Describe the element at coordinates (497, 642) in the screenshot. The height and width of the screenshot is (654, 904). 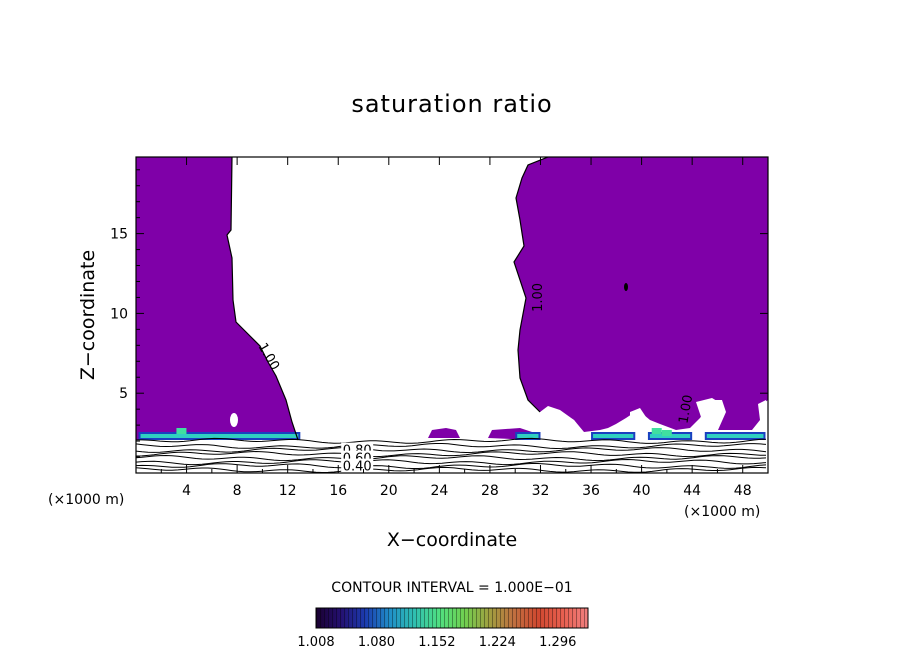
I see `colorbar-label: 1.224` at that location.